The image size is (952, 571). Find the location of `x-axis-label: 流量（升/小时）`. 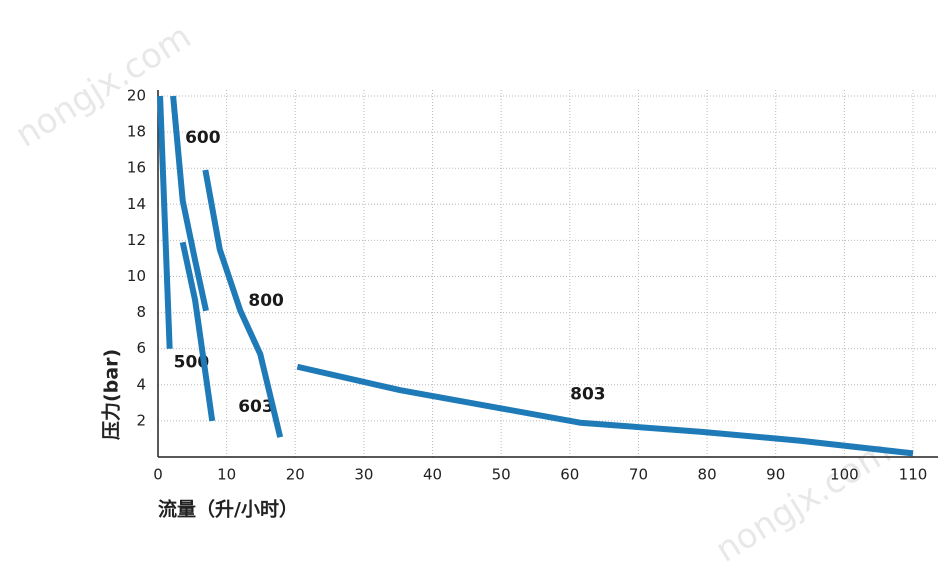

x-axis-label: 流量（升/小时） is located at coordinates (228, 509).